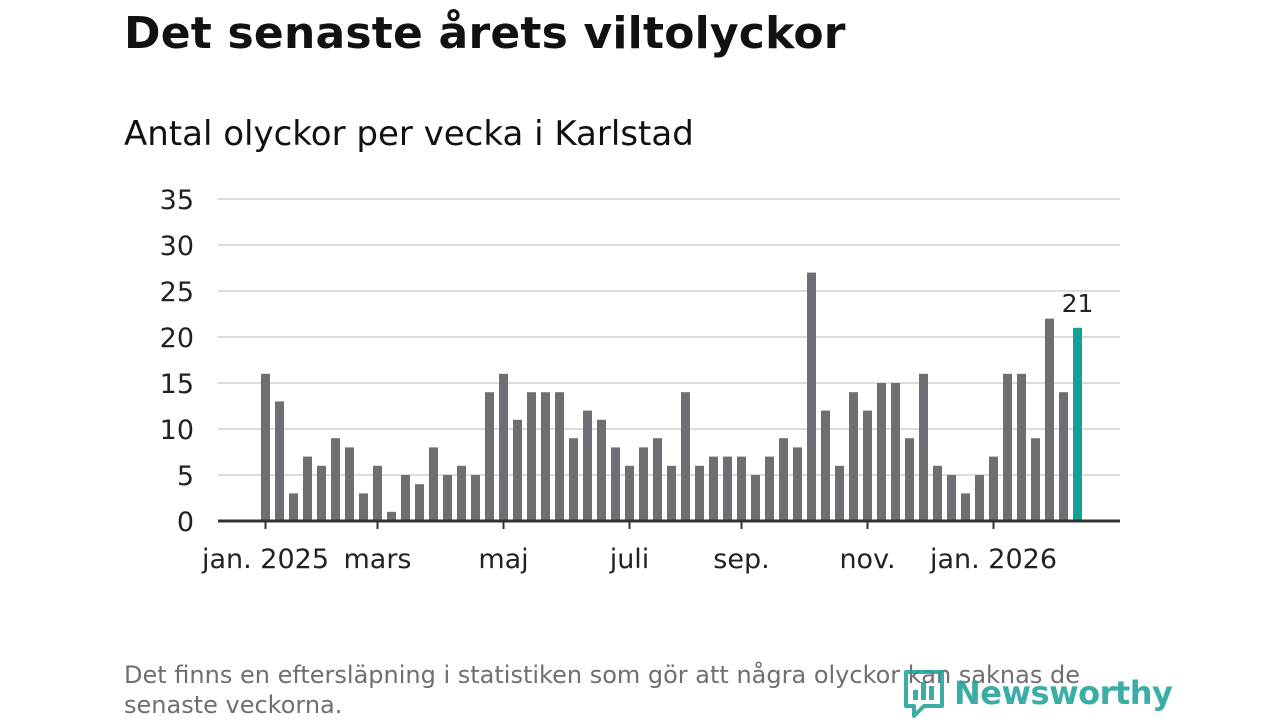 The height and width of the screenshot is (720, 1280). What do you see at coordinates (177, 361) in the screenshot?
I see `y-axis-ticks: 0 5 10 15 20 25 30 35` at bounding box center [177, 361].